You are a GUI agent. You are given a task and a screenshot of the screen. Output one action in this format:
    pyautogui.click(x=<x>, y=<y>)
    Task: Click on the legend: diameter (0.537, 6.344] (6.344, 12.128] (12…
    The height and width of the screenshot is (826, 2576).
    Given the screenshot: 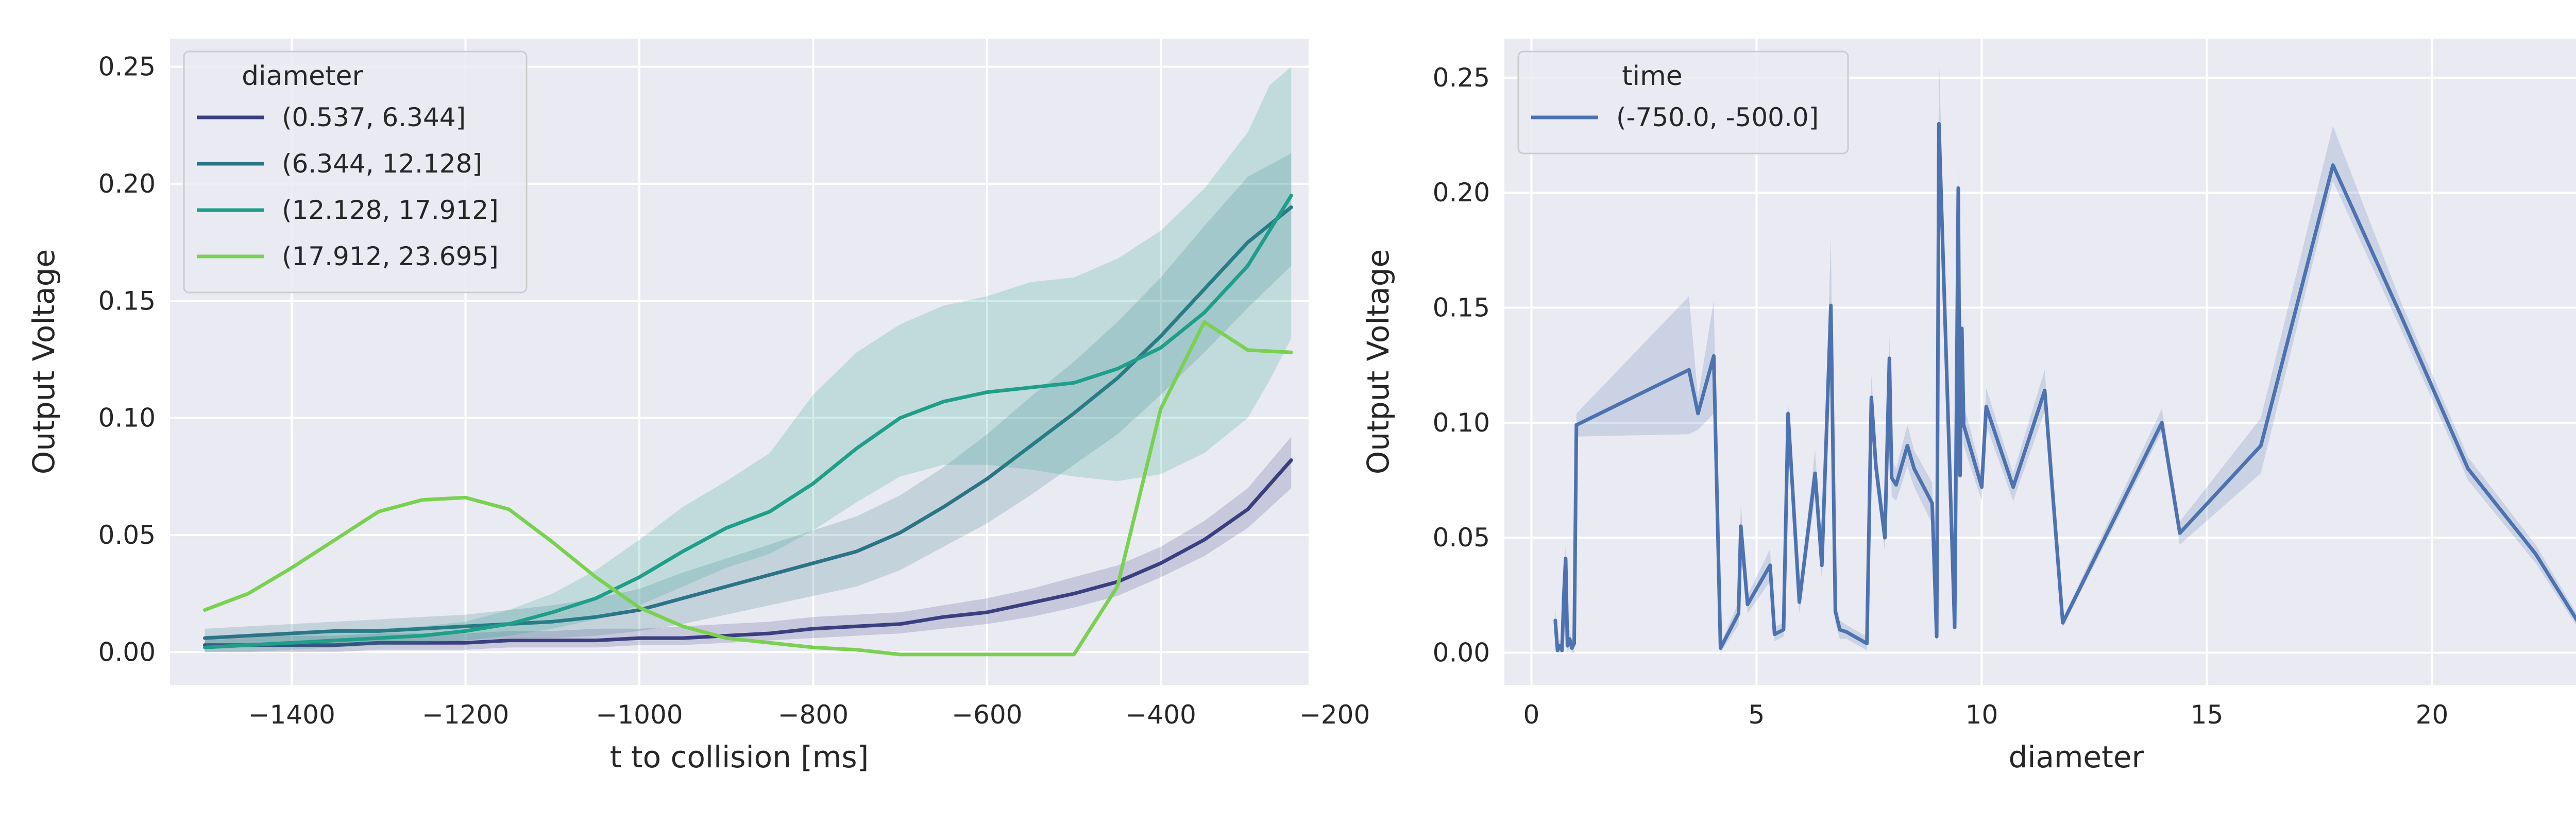 What is the action you would take?
    pyautogui.click(x=355, y=172)
    